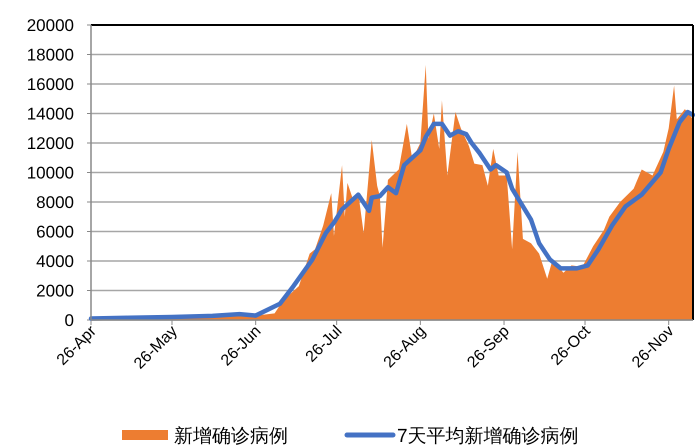 The height and width of the screenshot is (448, 695). Describe the element at coordinates (231, 436) in the screenshot. I see `legend-label: 新增确诊病例` at that location.